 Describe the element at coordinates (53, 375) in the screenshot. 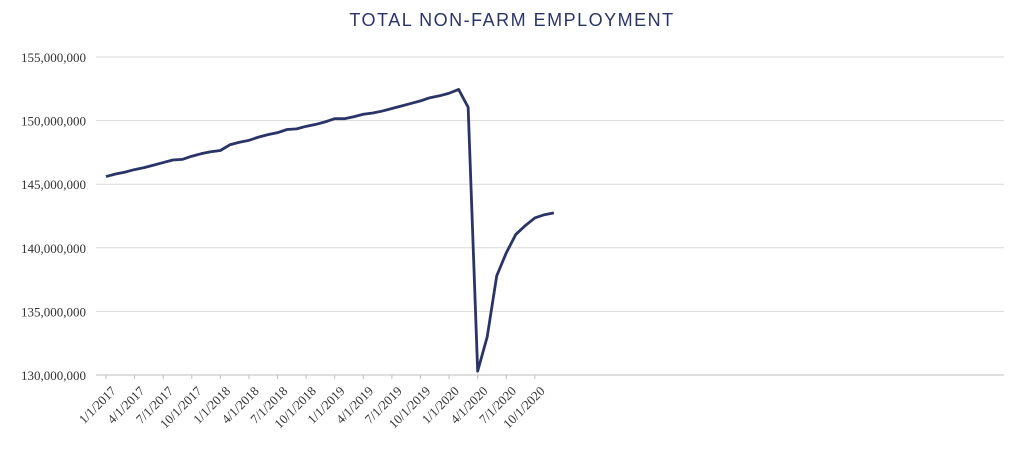

I see `y-tick-label: 130,000,000` at that location.